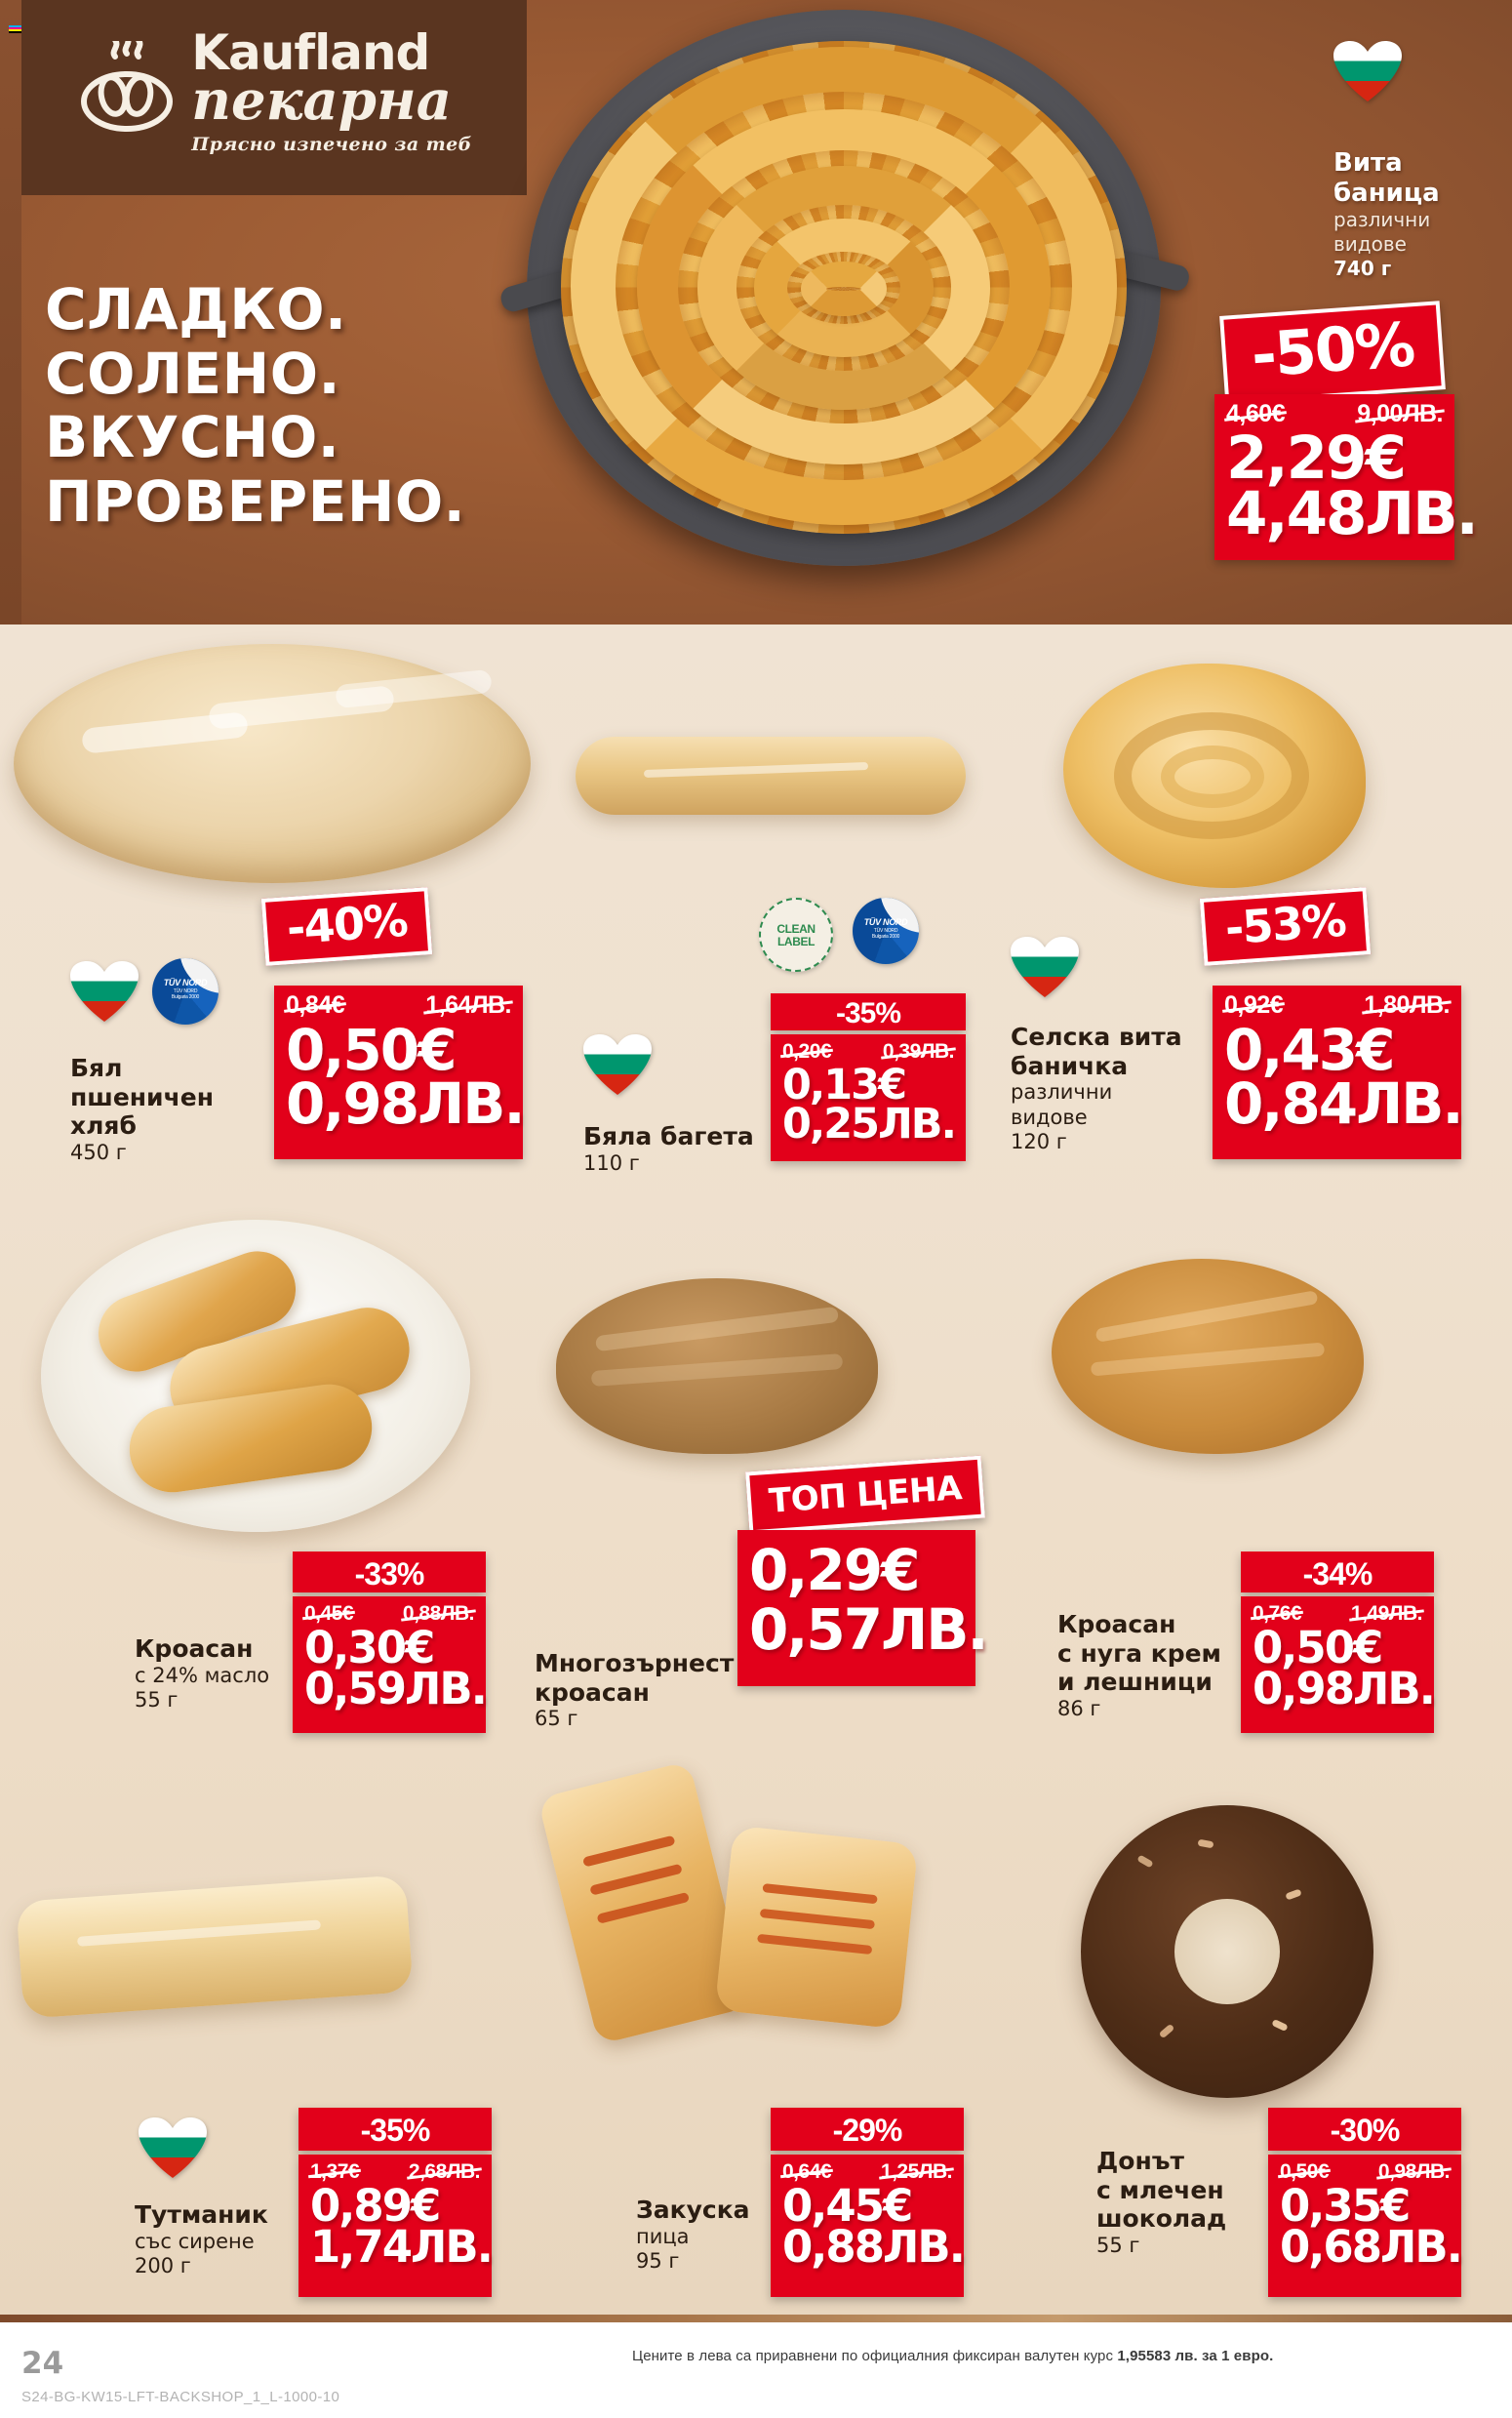 This screenshot has width=1512, height=2418. Describe the element at coordinates (1161, 2202) in the screenshot. I see `product-name-donat: Донът с млечен шоколад 55 г` at that location.